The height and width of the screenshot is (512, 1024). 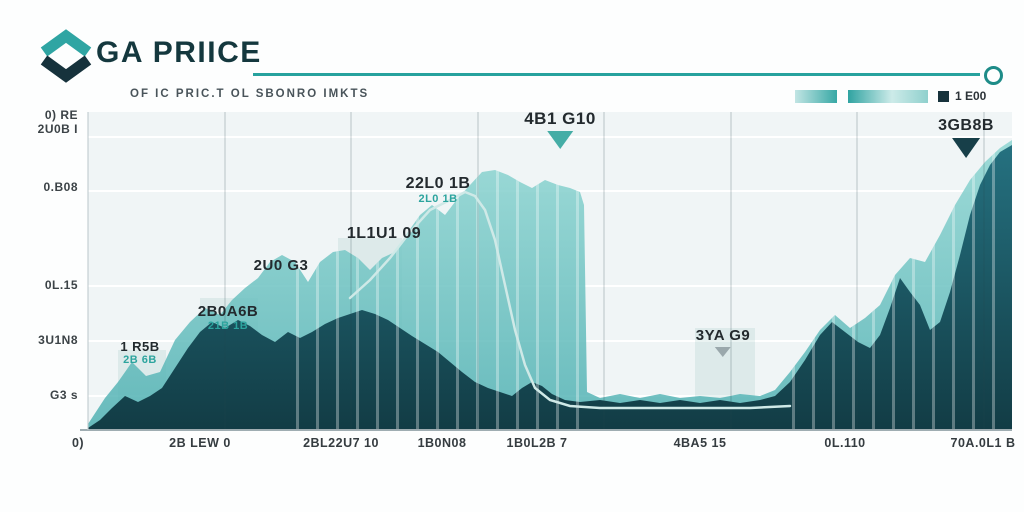 What do you see at coordinates (616, 74) in the screenshot?
I see `decorative-rule` at bounding box center [616, 74].